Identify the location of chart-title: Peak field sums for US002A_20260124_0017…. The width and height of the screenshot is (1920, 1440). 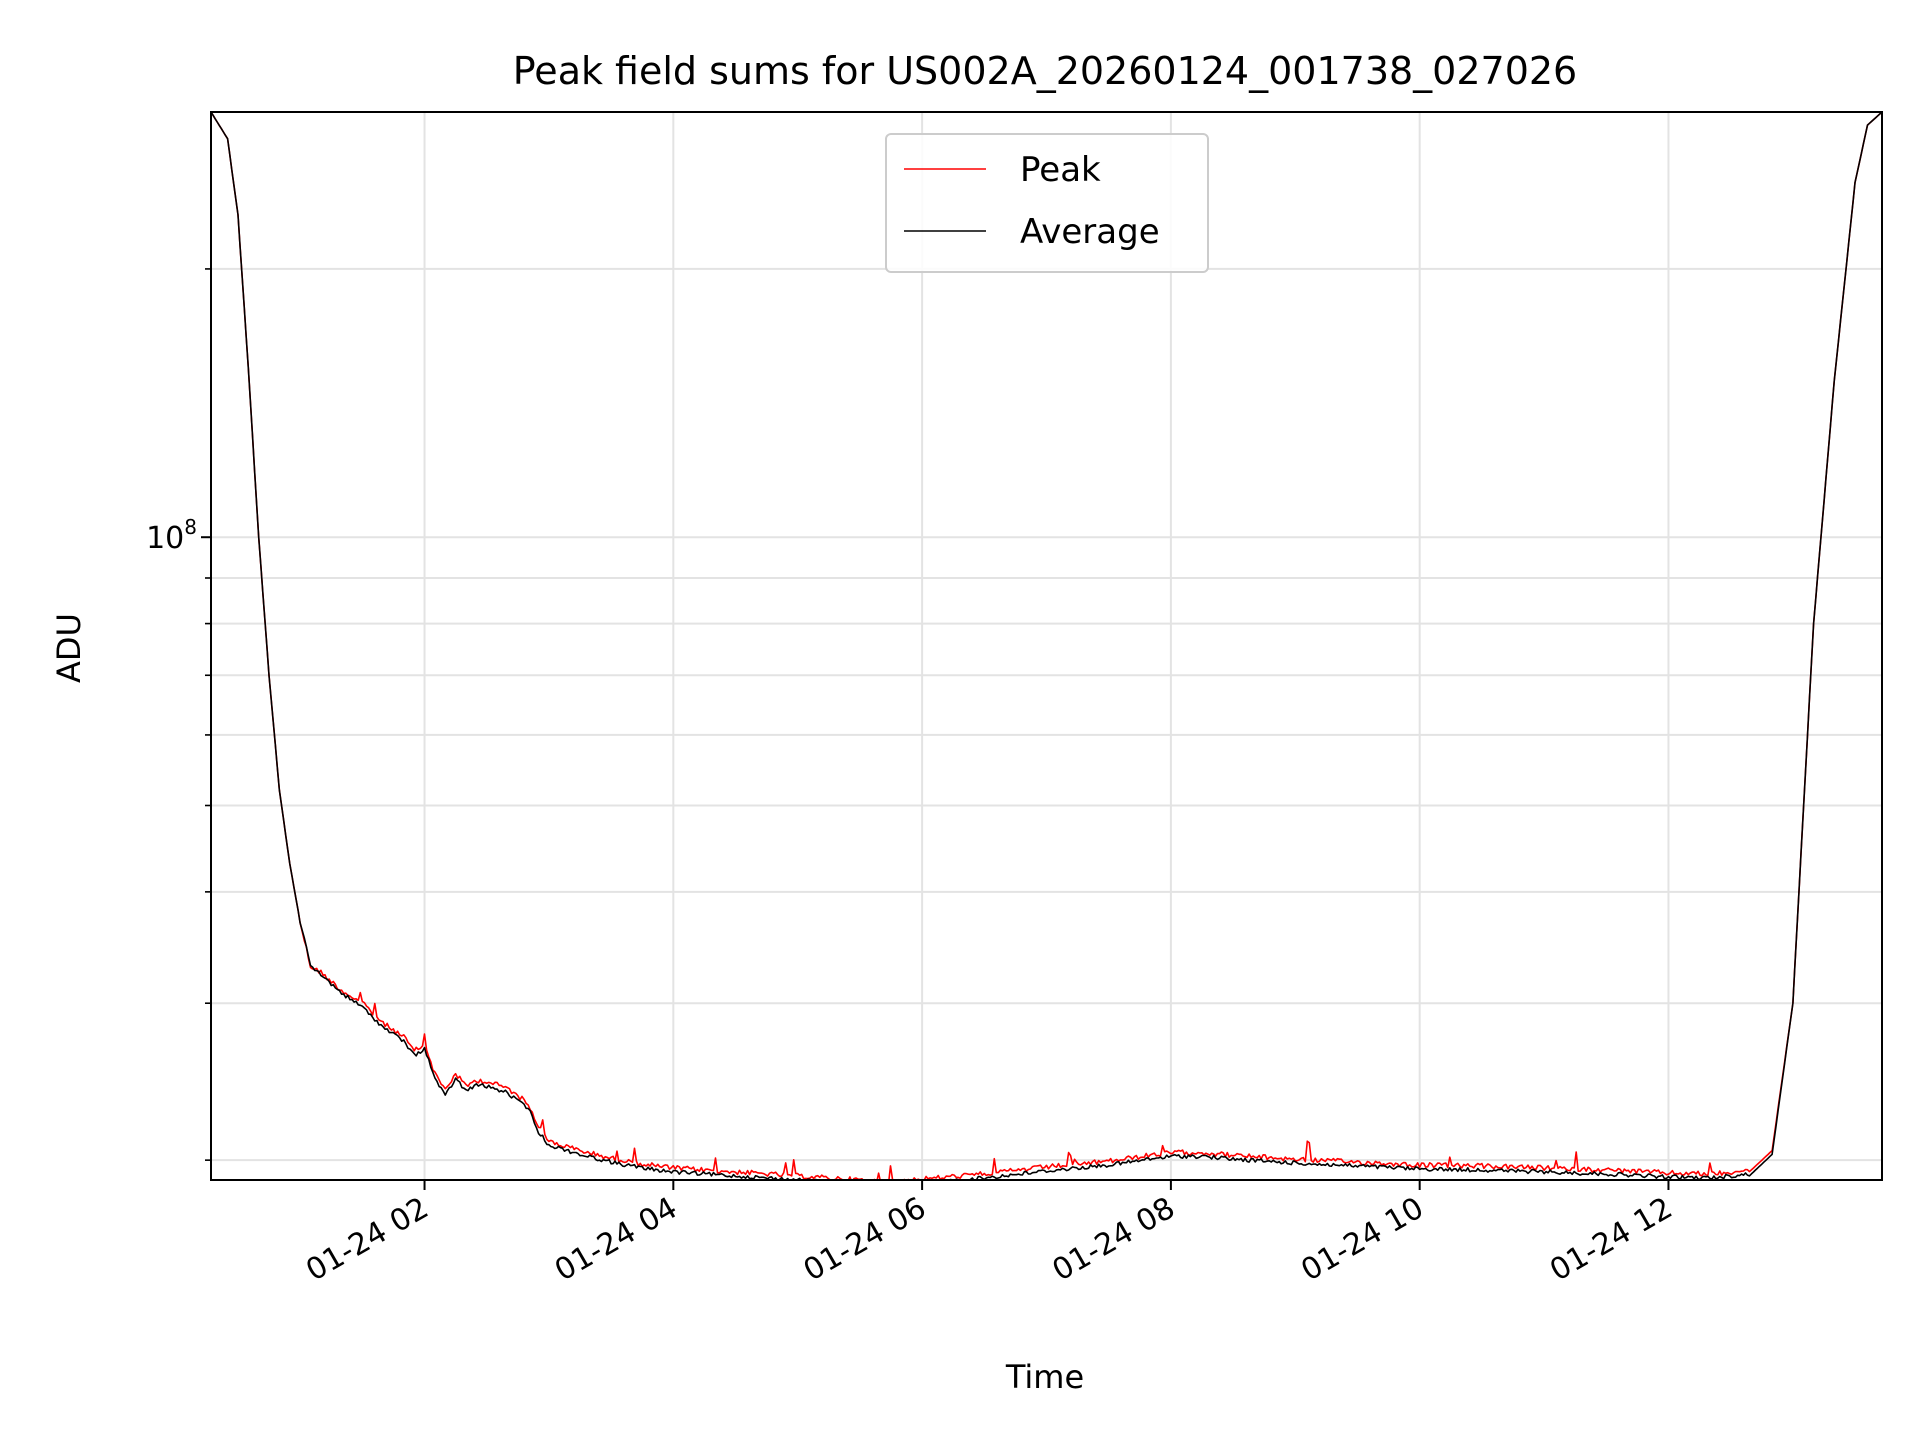
(1045, 71).